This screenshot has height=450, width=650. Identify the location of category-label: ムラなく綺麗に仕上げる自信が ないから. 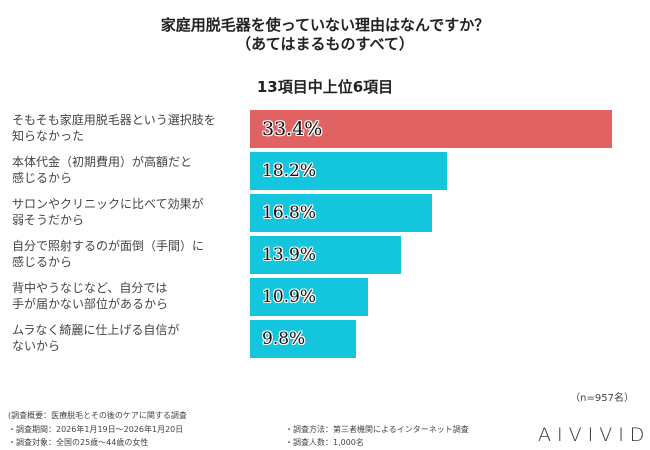
(96, 338).